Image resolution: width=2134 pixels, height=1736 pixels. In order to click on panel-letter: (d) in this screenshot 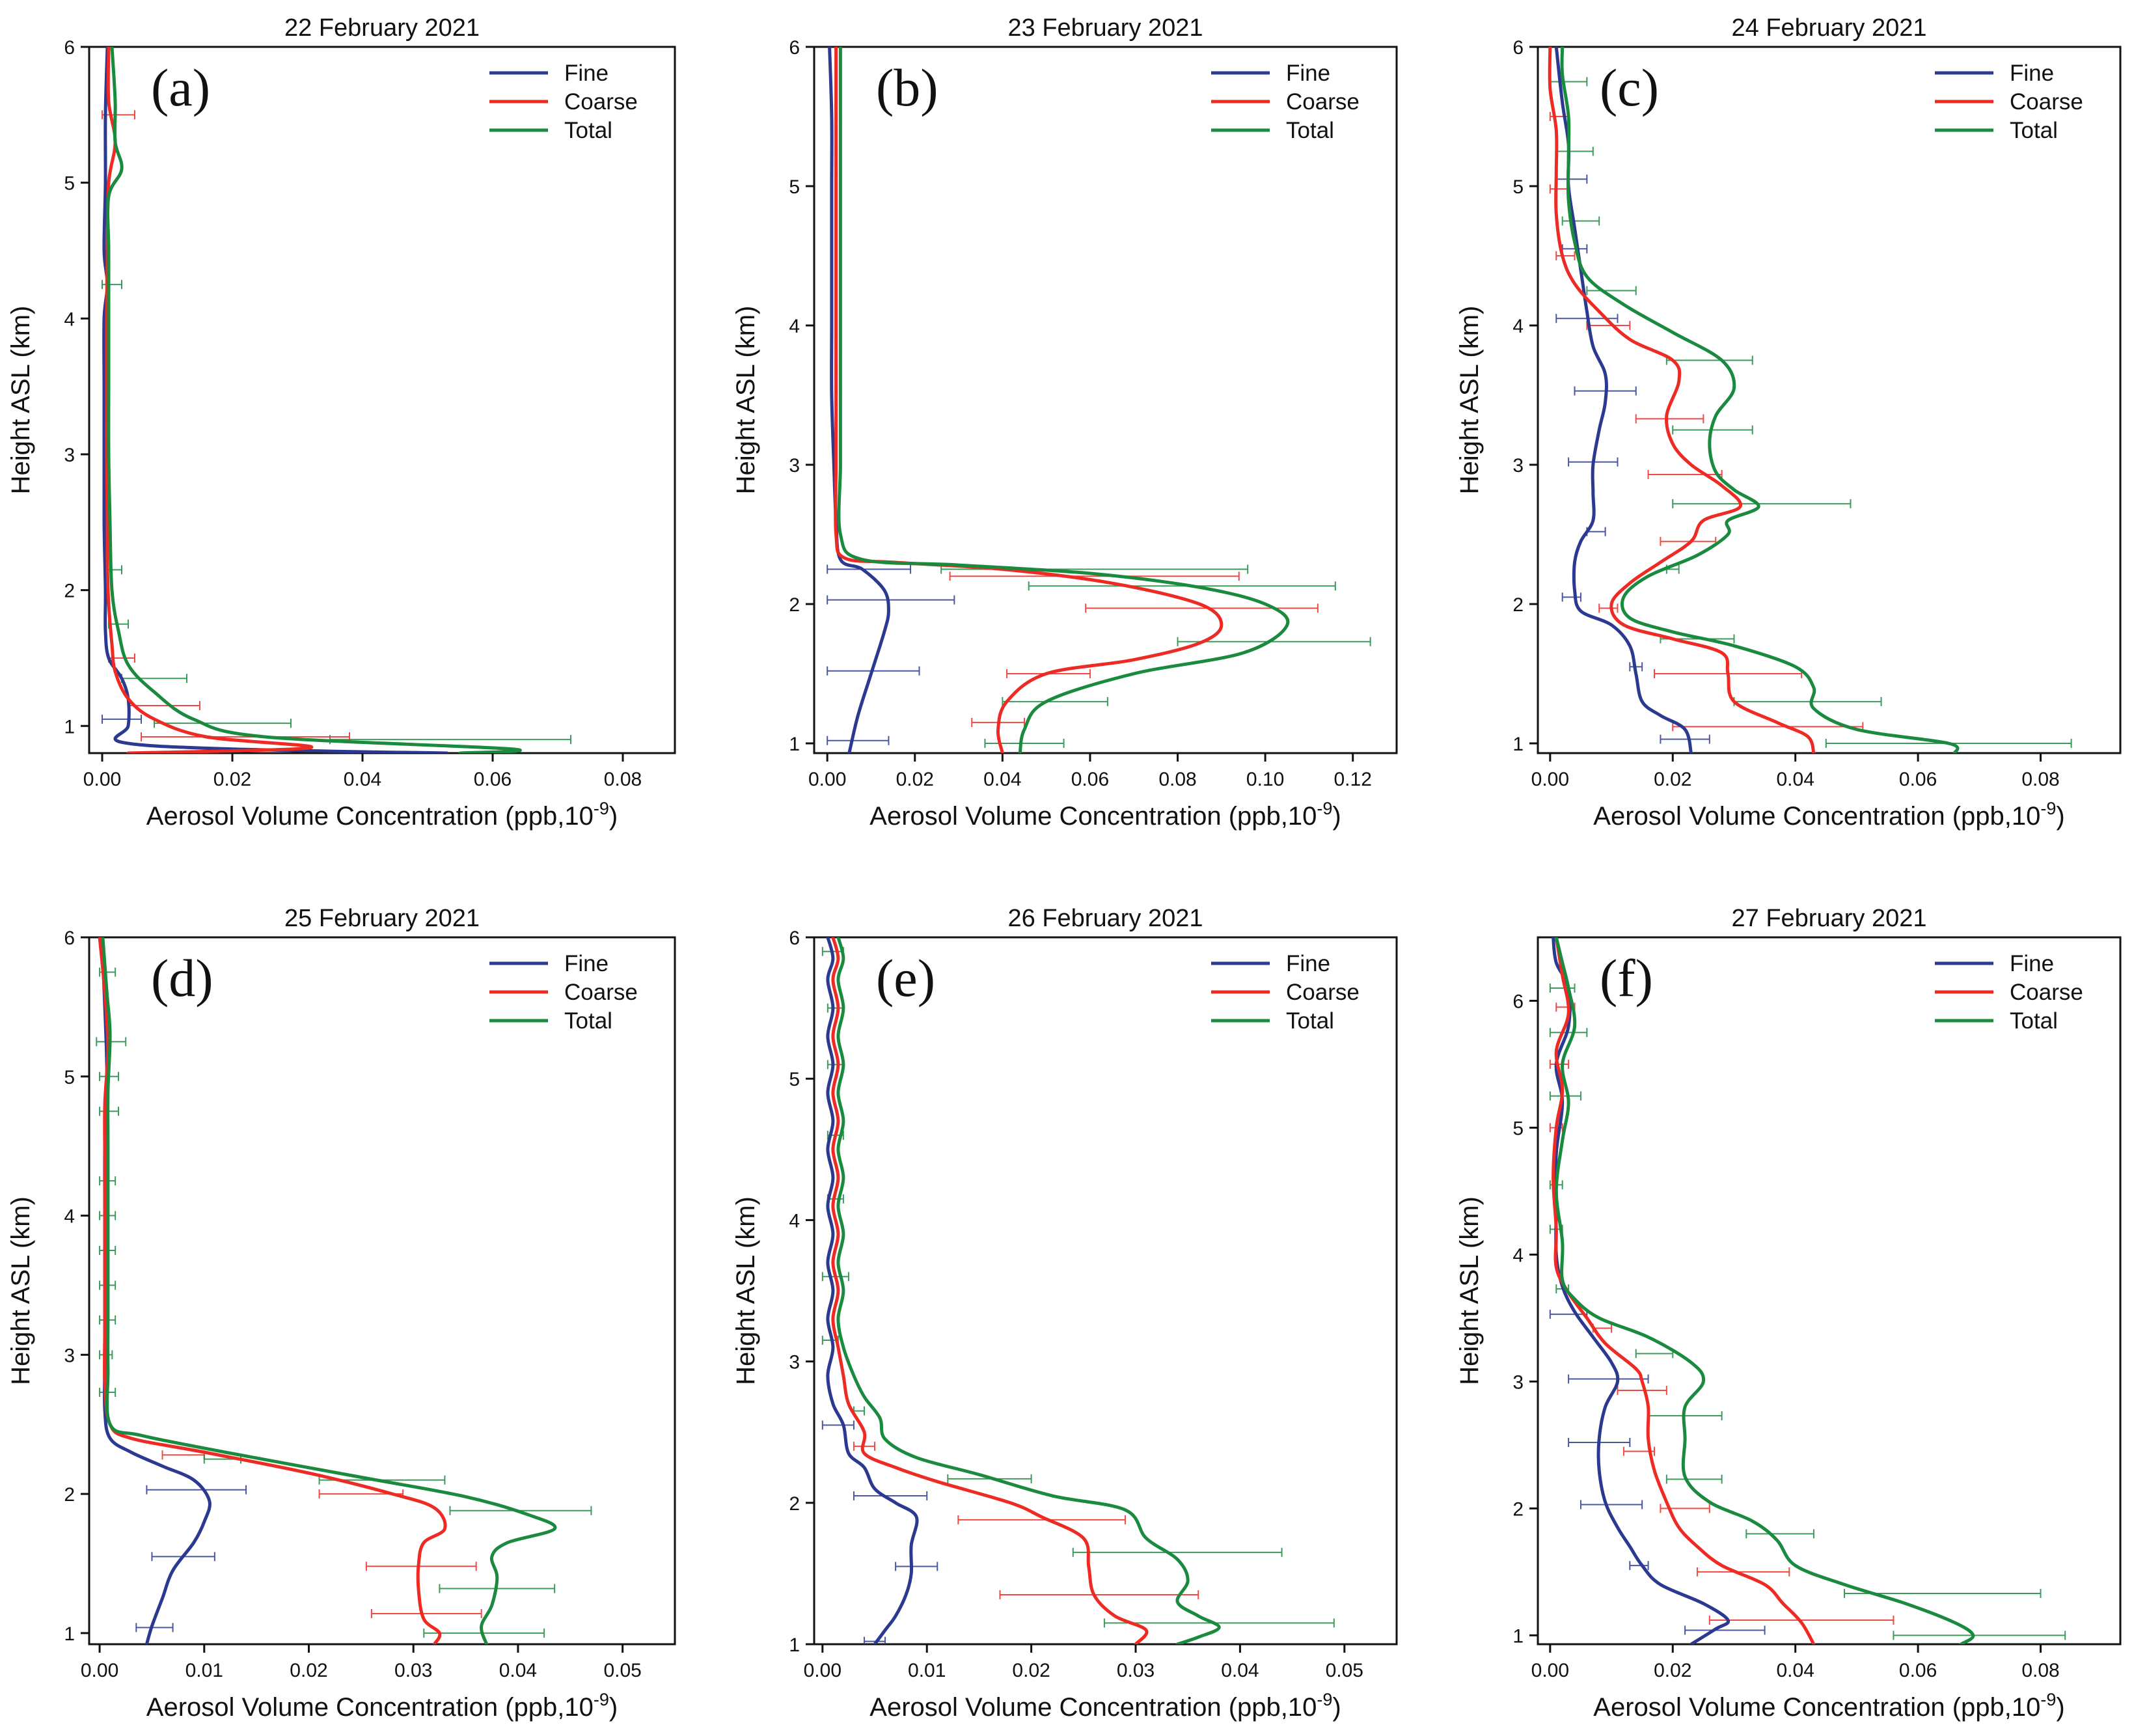, I will do `click(182, 978)`.